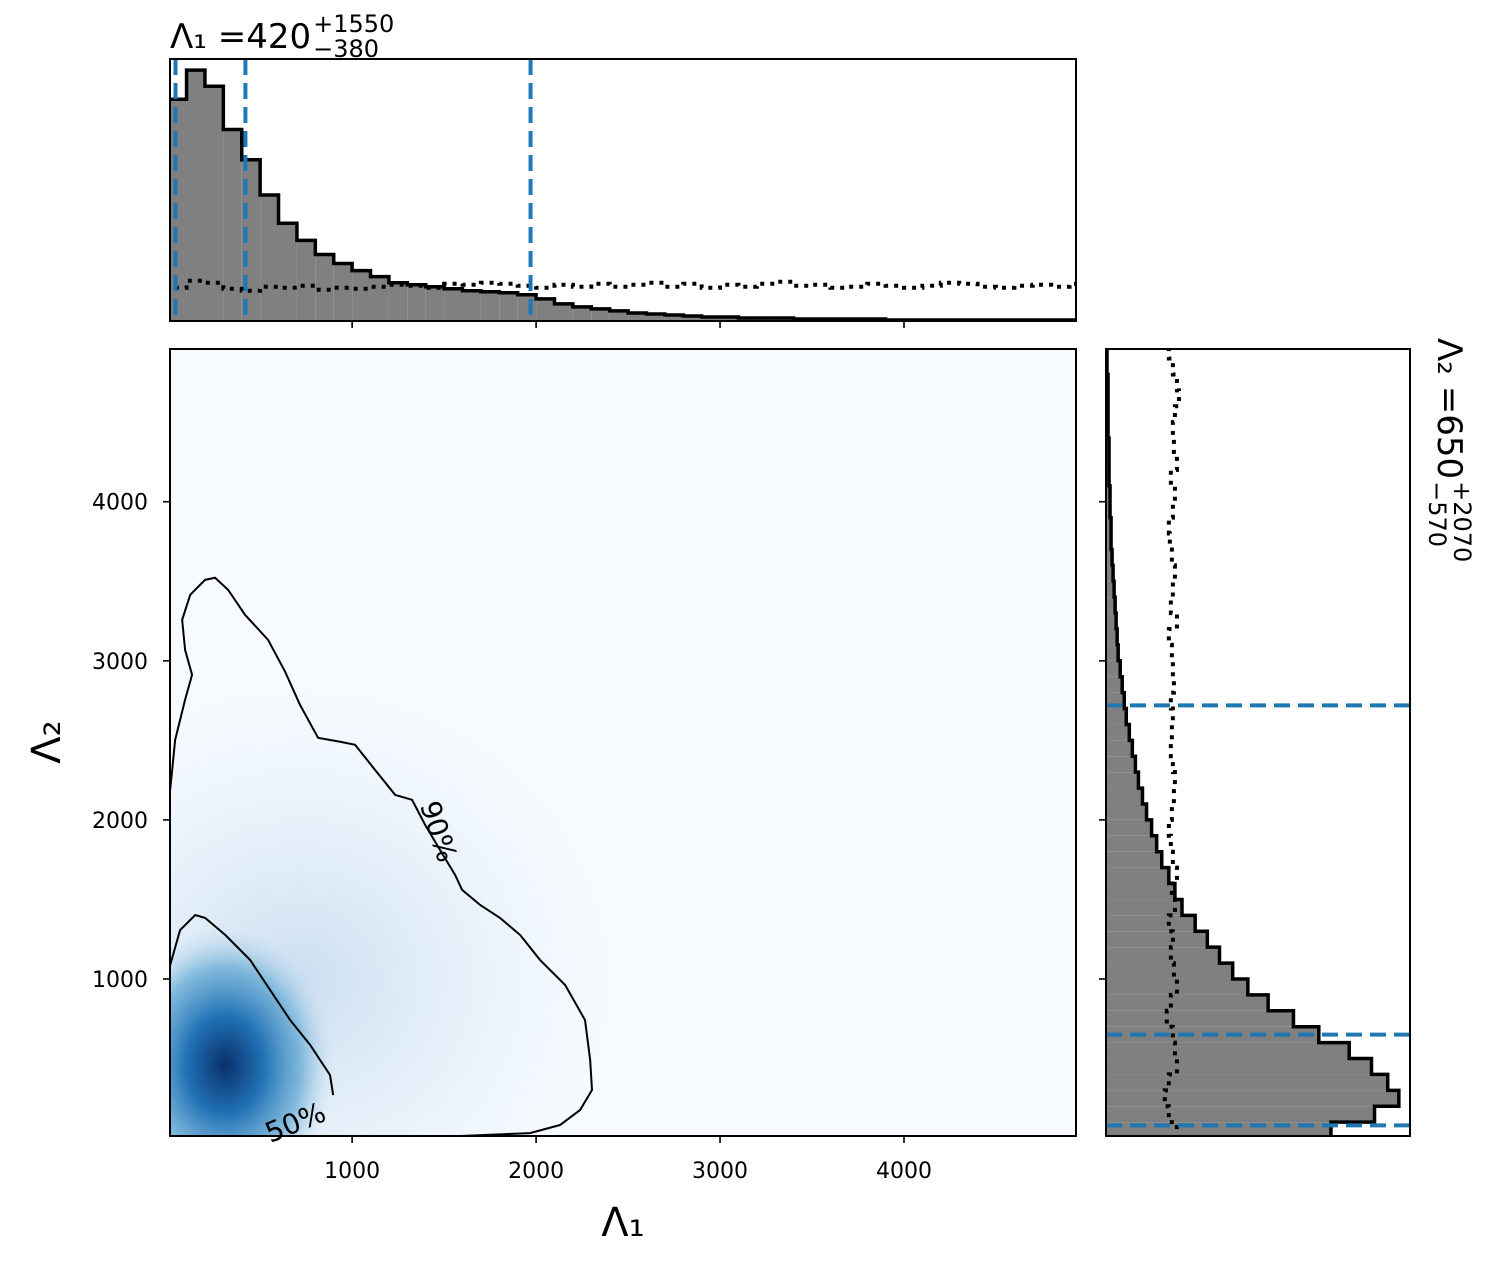  I want to click on x-tick-label: 1000, so click(352, 1171).